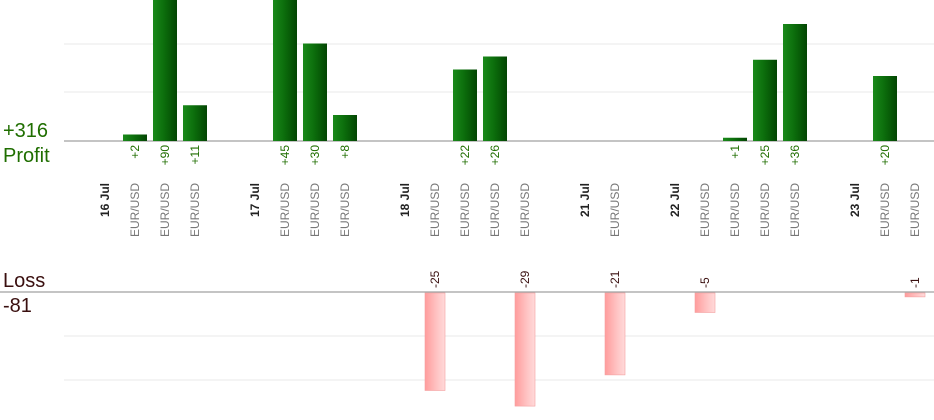 The width and height of the screenshot is (934, 420). What do you see at coordinates (495, 155) in the screenshot?
I see `profit-value-label: +26` at bounding box center [495, 155].